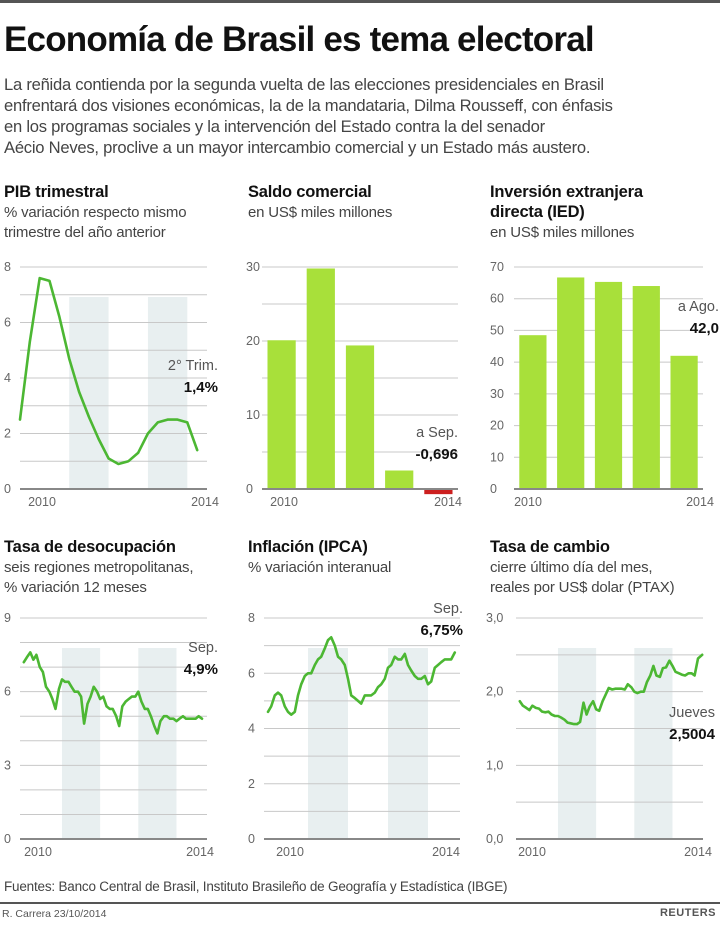 This screenshot has width=720, height=925. What do you see at coordinates (320, 212) in the screenshot?
I see `chart-subtitle-saldo: en US$ miles millones` at bounding box center [320, 212].